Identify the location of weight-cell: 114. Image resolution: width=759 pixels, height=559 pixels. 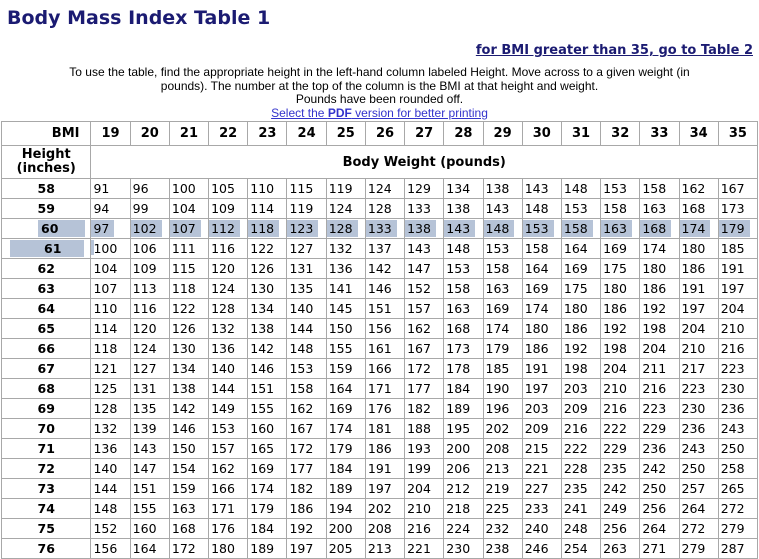
(267, 208).